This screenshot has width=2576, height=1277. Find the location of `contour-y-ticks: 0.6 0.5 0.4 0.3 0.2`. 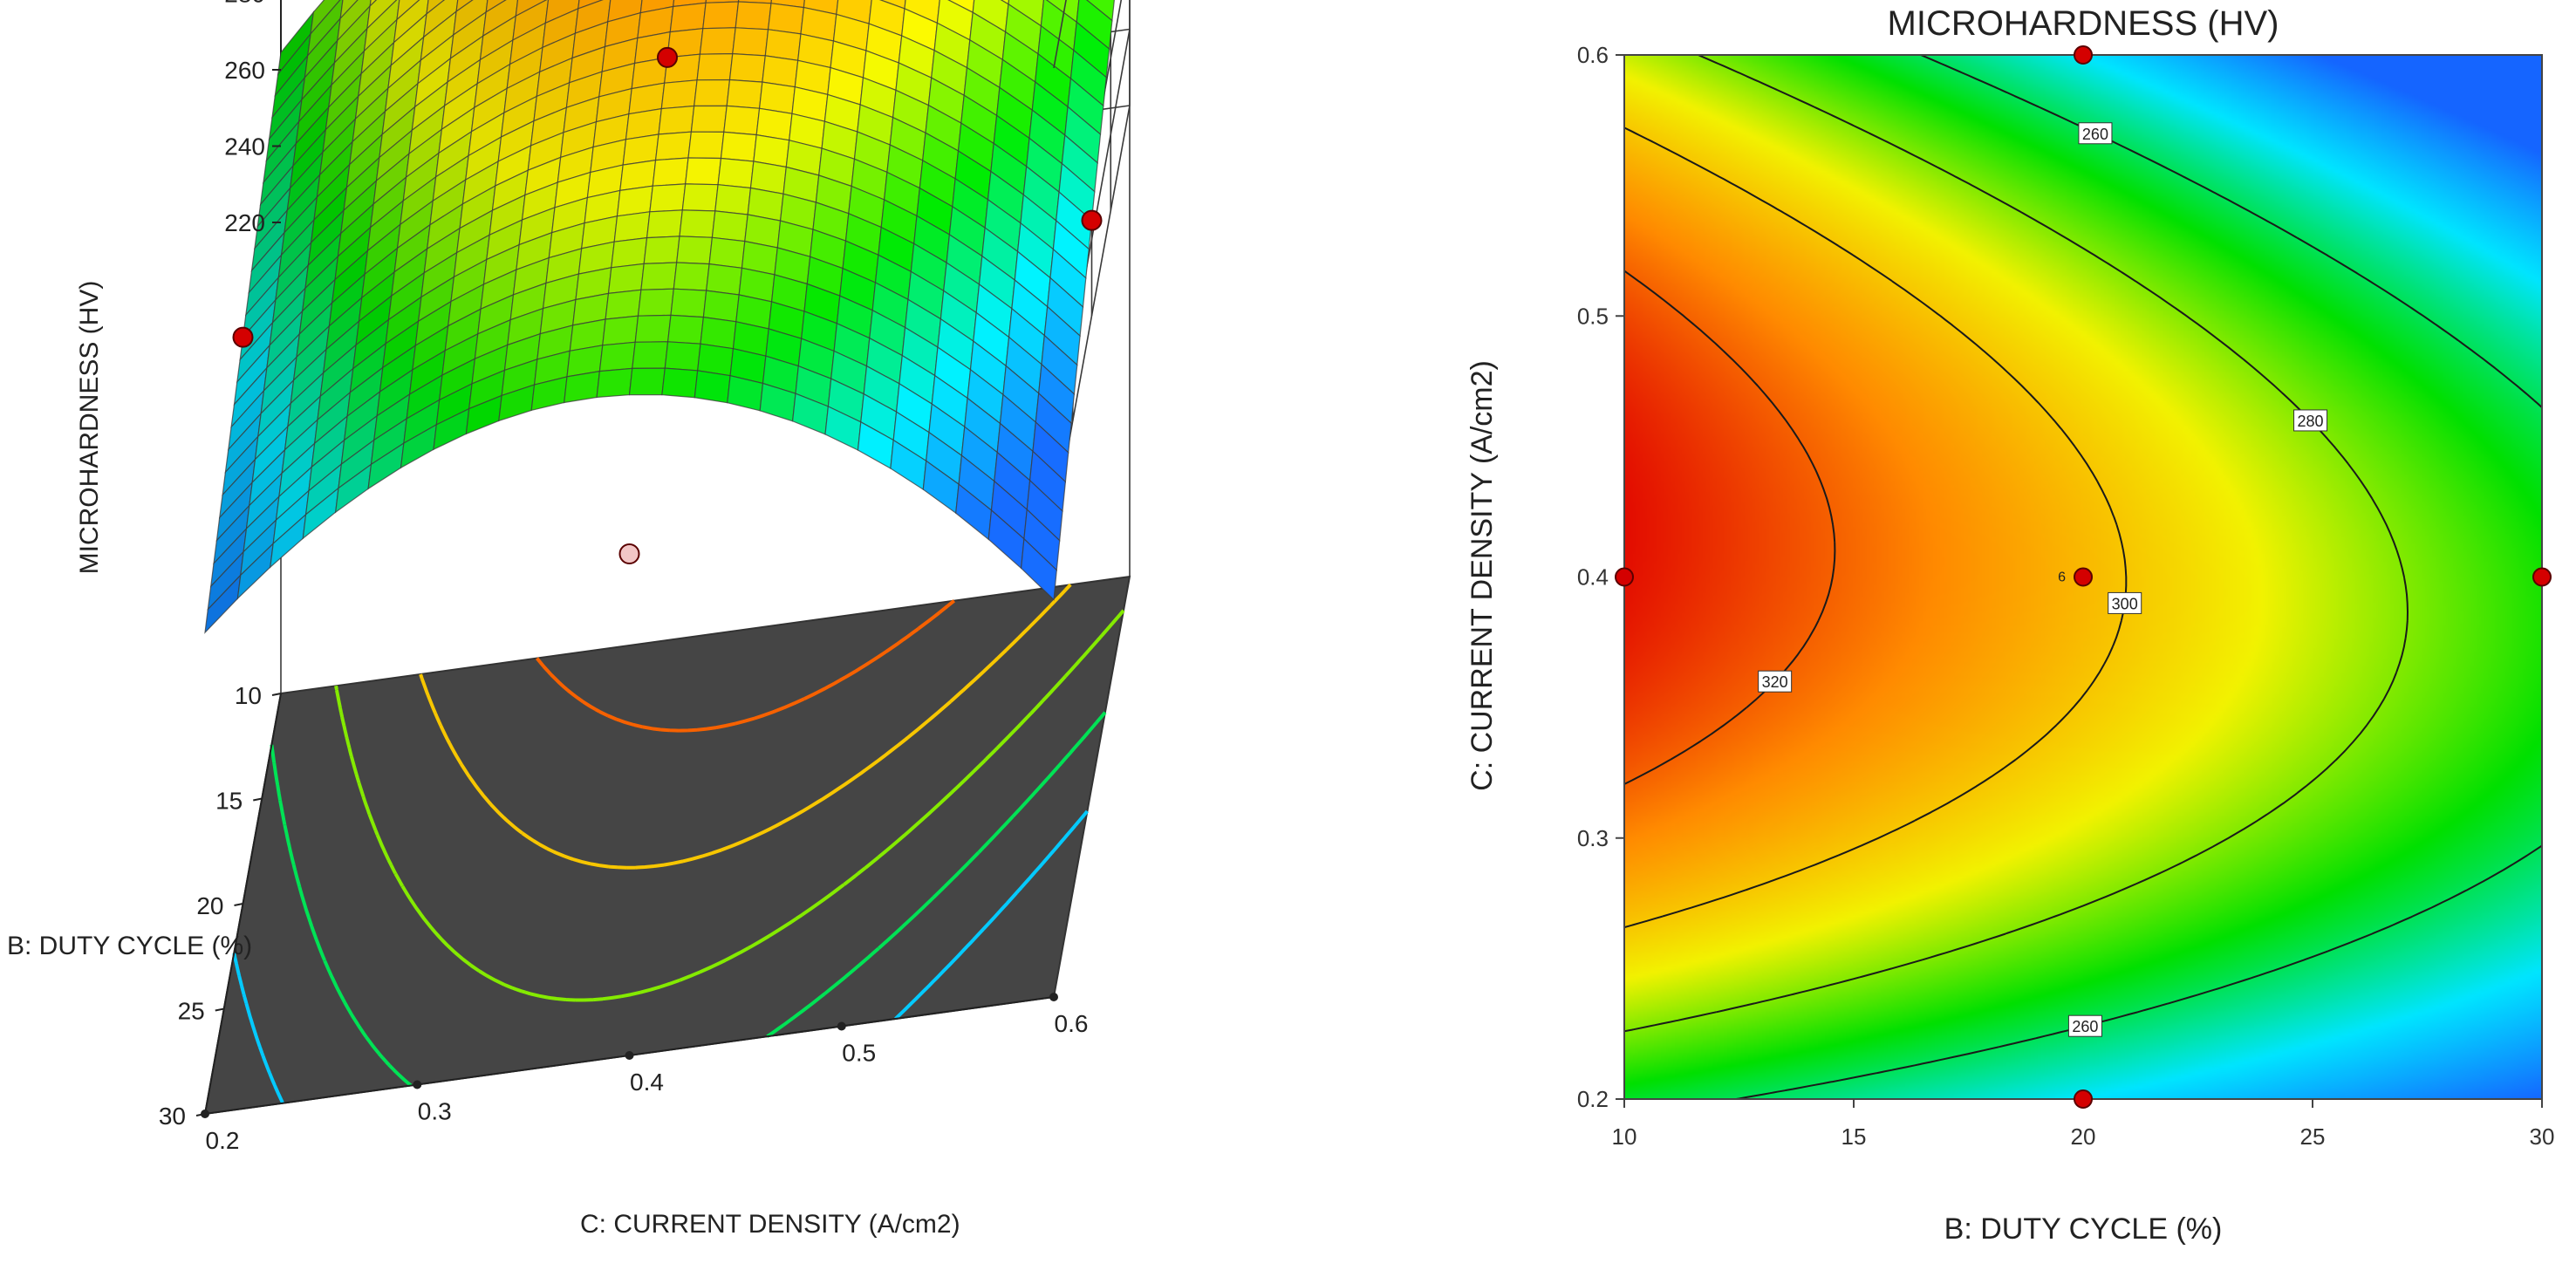

contour-y-ticks: 0.6 0.5 0.4 0.3 0.2 is located at coordinates (1600, 577).